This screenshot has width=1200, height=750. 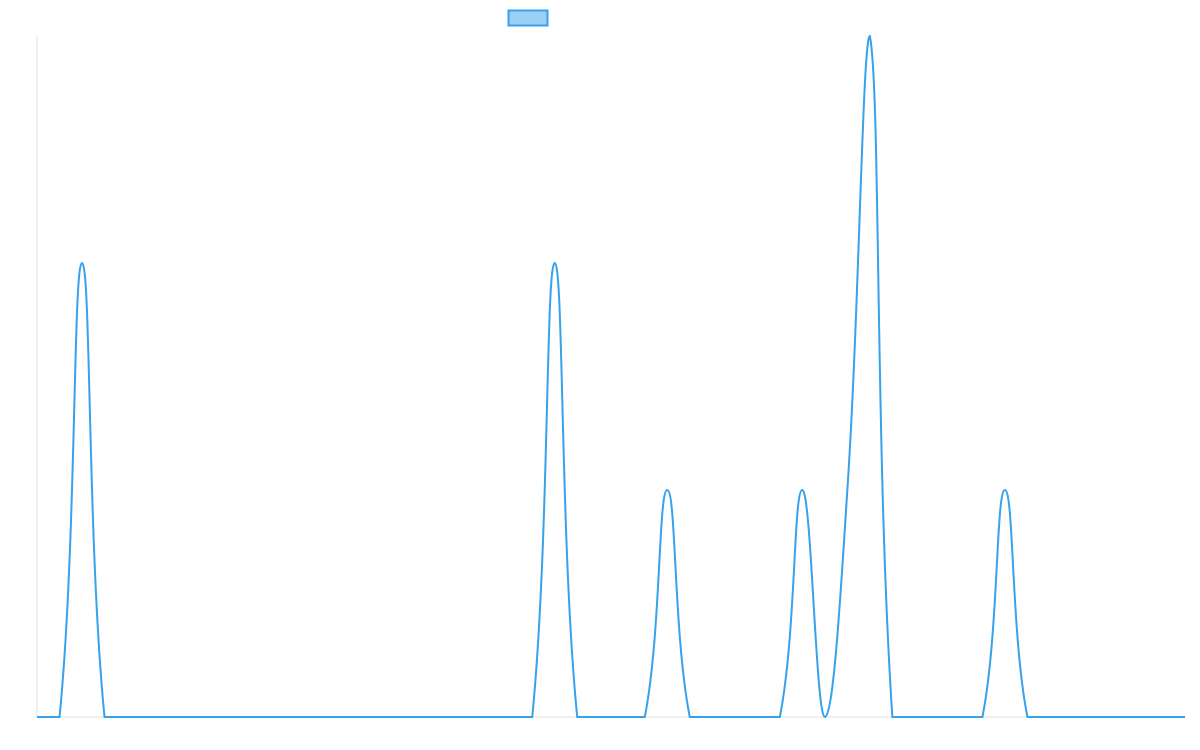 I want to click on legend-swatch, so click(x=528, y=18).